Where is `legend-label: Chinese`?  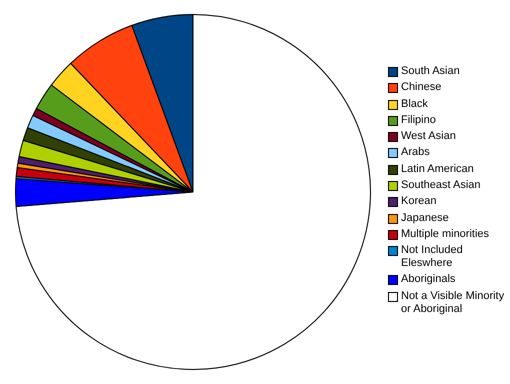 legend-label: Chinese is located at coordinates (421, 87).